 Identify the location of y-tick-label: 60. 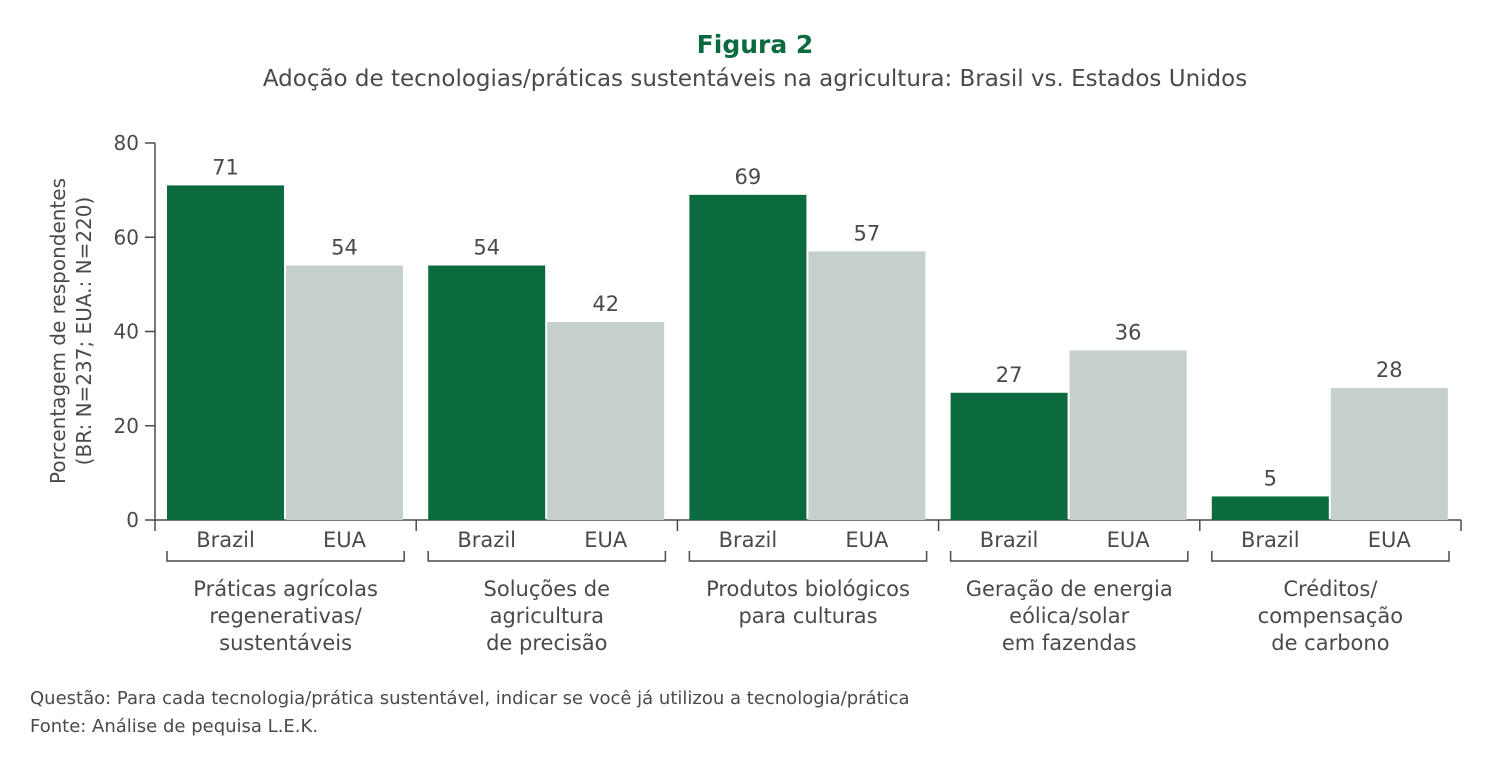
(126, 237).